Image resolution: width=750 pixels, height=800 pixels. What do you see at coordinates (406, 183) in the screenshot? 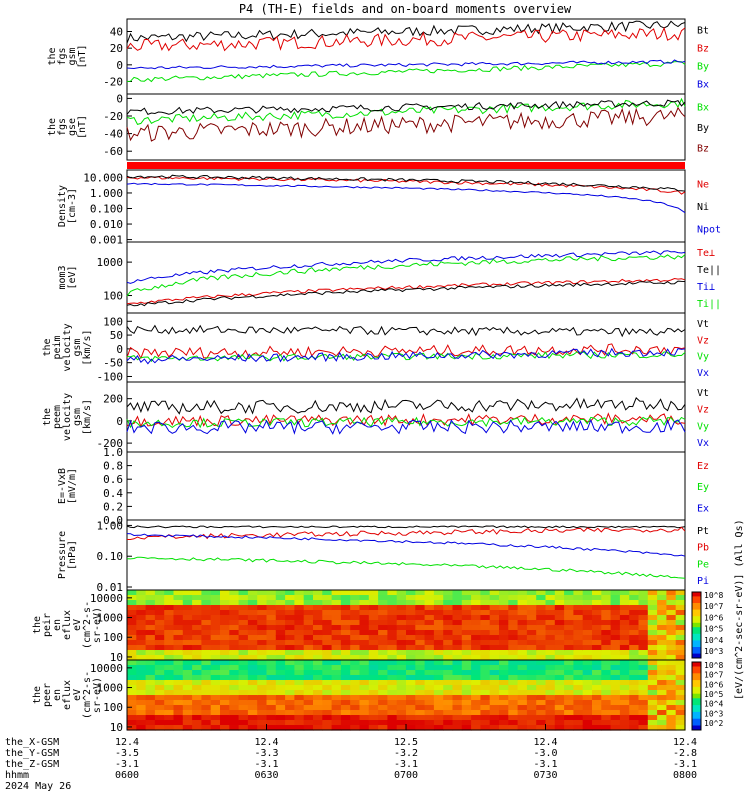
I see `series-line-Ni` at bounding box center [406, 183].